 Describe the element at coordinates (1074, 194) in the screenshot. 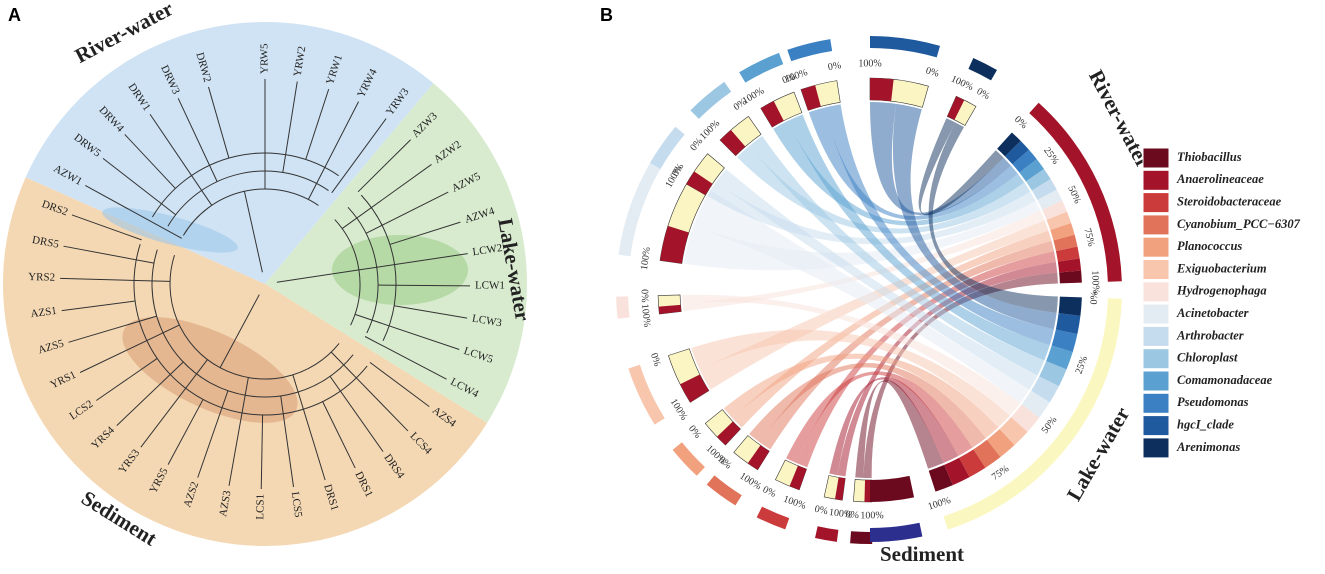

I see `group-tick-label: 50%` at that location.